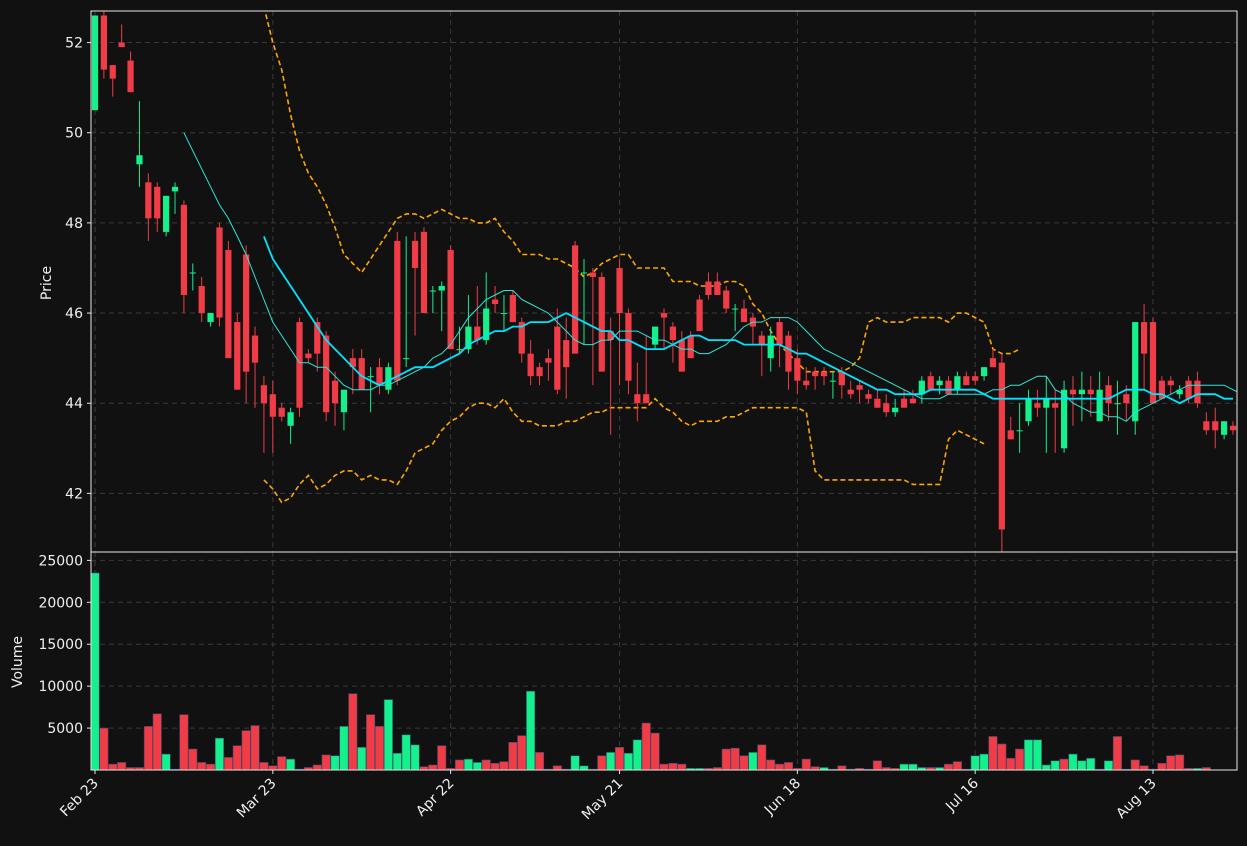  Describe the element at coordinates (624, 450) in the screenshot. I see `bollinger-lower-line` at that location.